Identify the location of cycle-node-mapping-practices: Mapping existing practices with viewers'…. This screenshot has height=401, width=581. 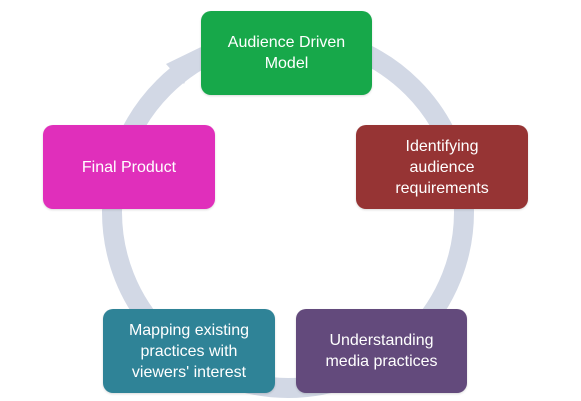
(189, 351).